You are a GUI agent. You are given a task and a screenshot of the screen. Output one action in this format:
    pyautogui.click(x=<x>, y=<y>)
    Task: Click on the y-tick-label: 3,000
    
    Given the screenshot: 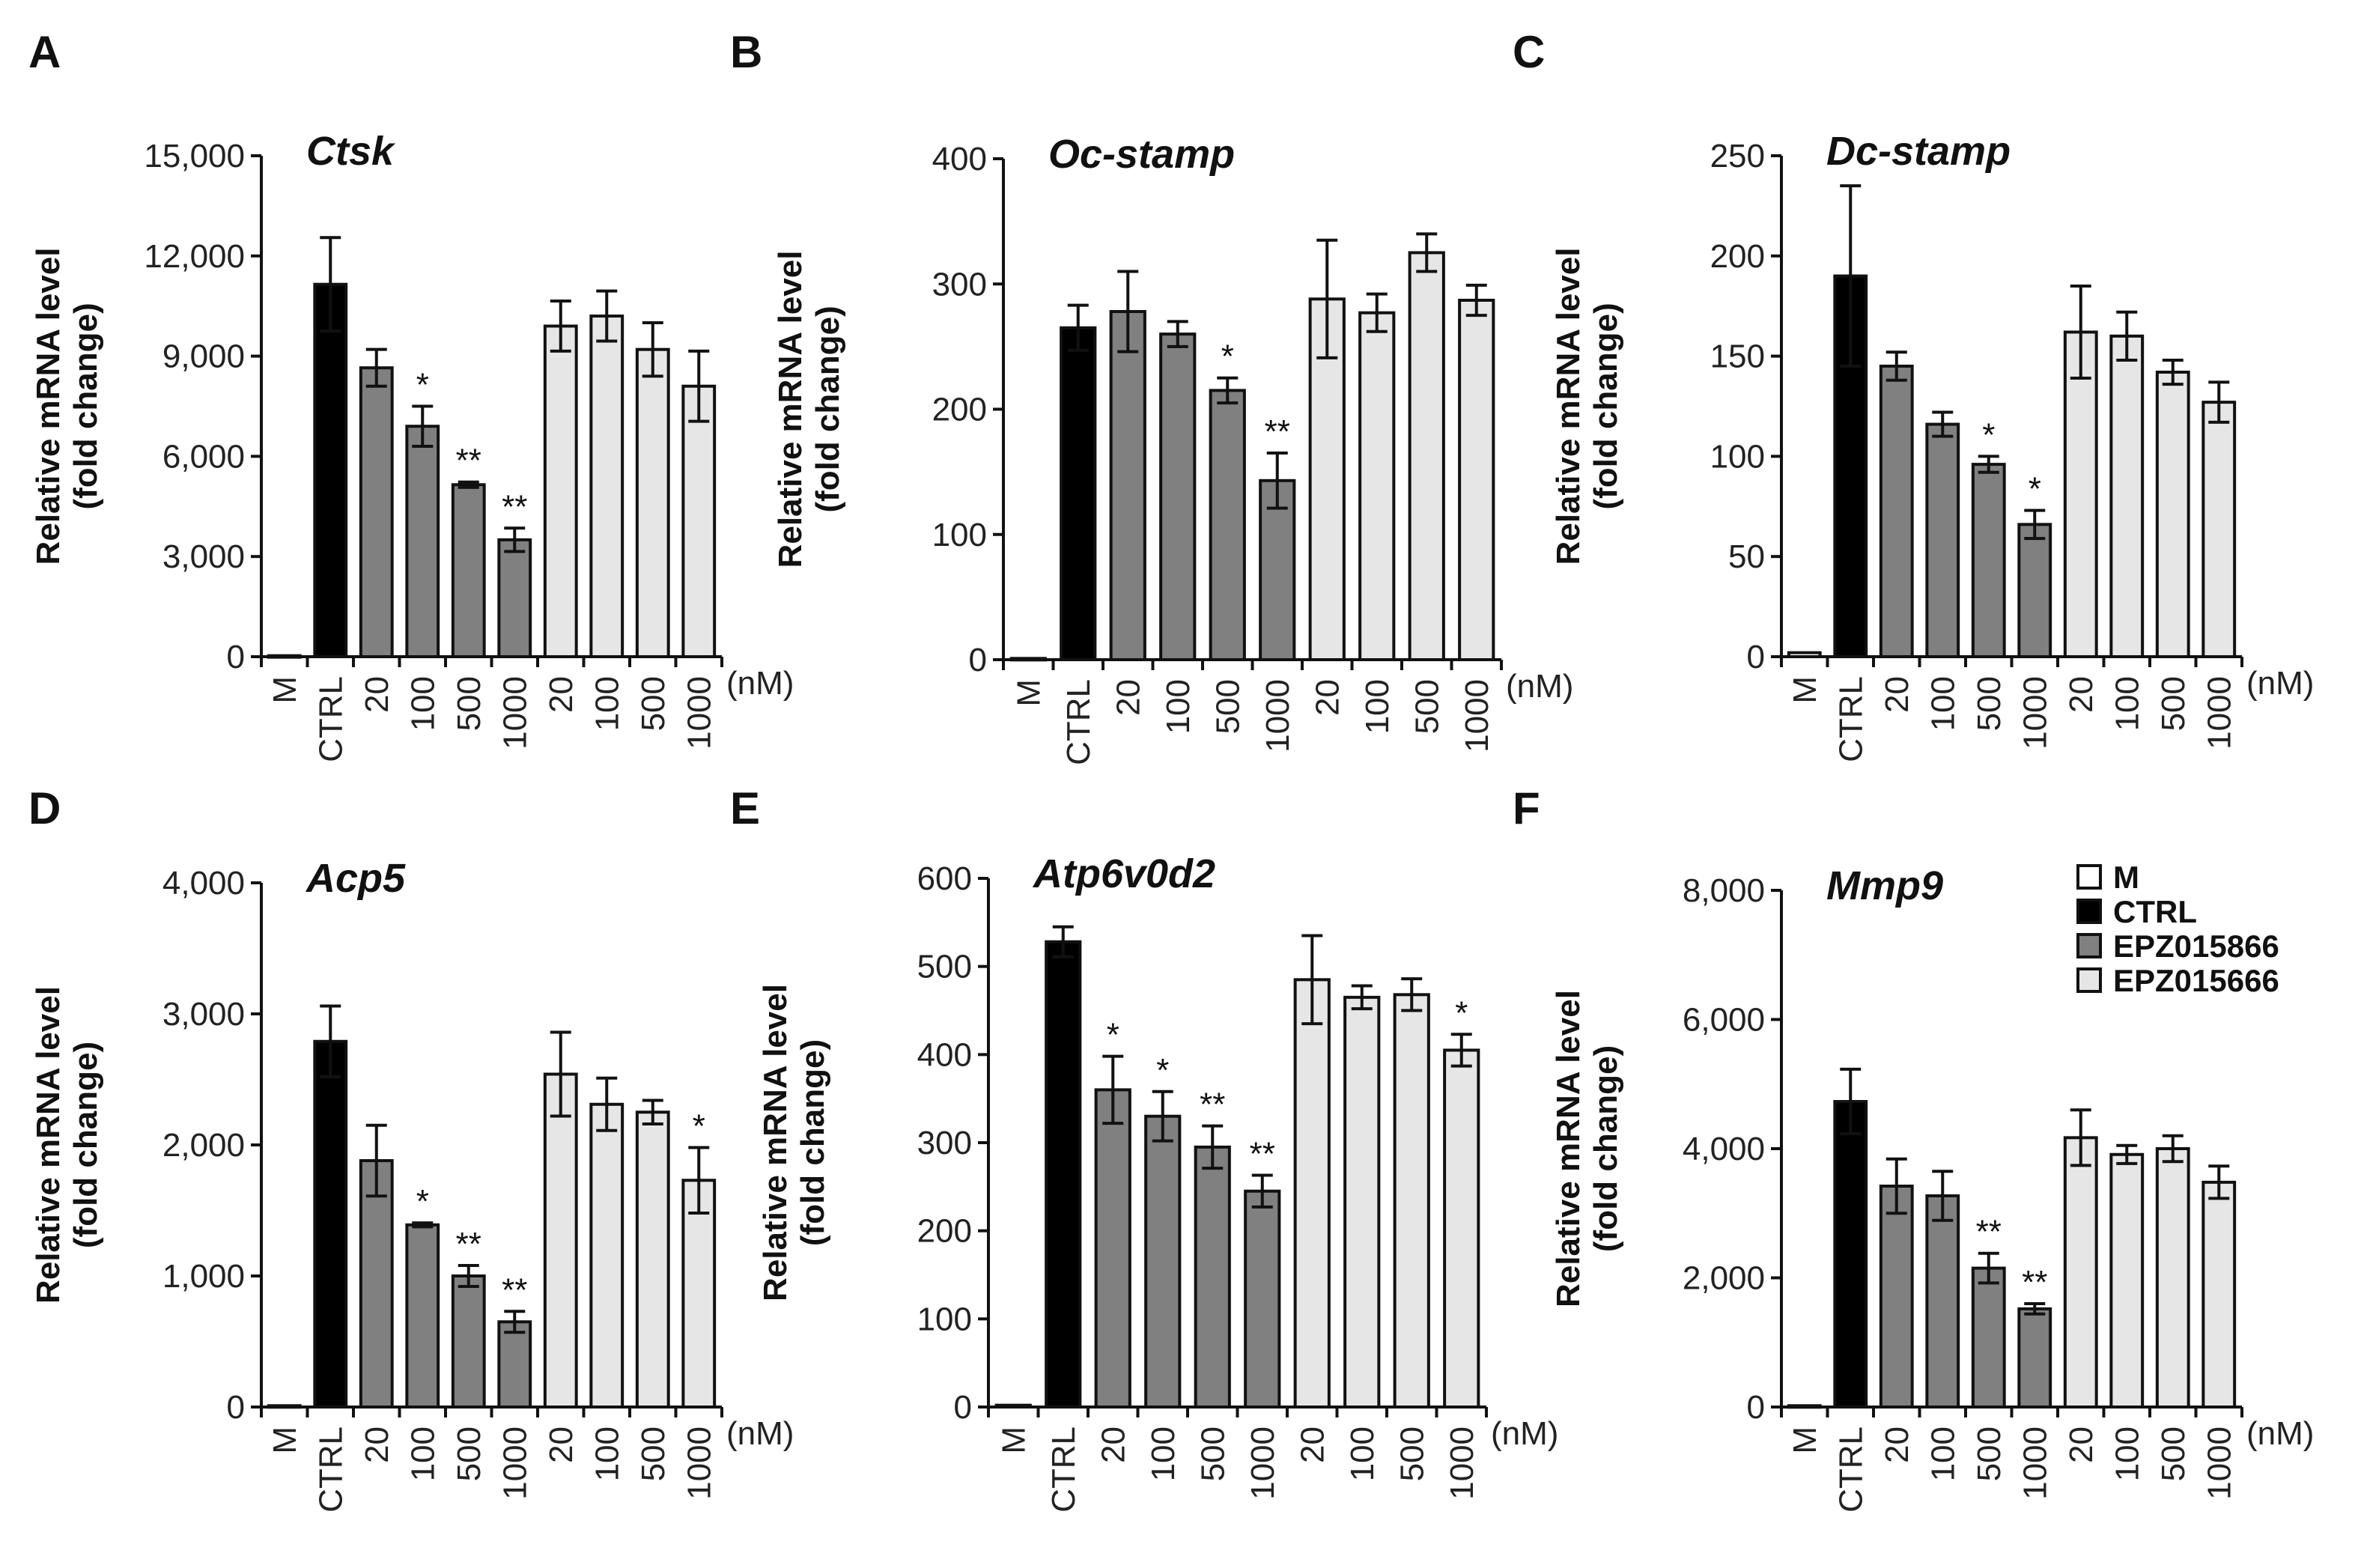 What is the action you would take?
    pyautogui.click(x=203, y=556)
    